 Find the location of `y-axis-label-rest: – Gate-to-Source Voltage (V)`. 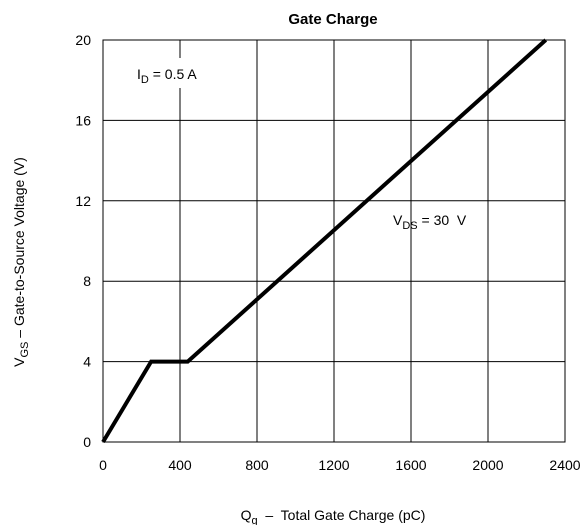

y-axis-label-rest: – Gate-to-Source Voltage (V) is located at coordinates (19, 249).